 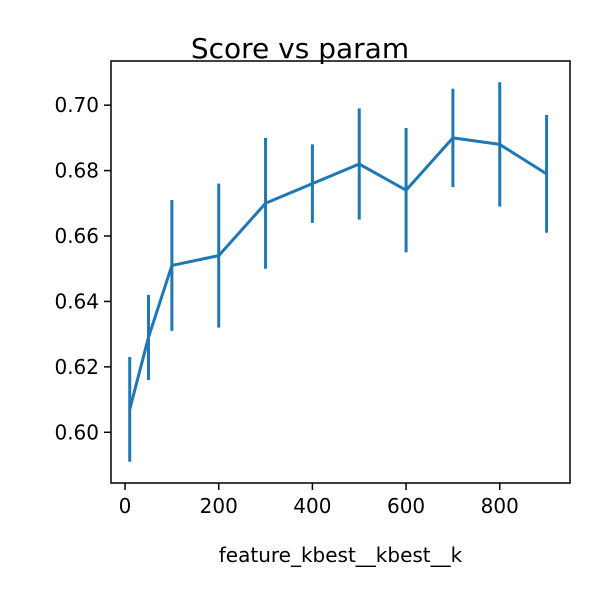 What do you see at coordinates (125, 506) in the screenshot?
I see `x-tick-label: 0` at bounding box center [125, 506].